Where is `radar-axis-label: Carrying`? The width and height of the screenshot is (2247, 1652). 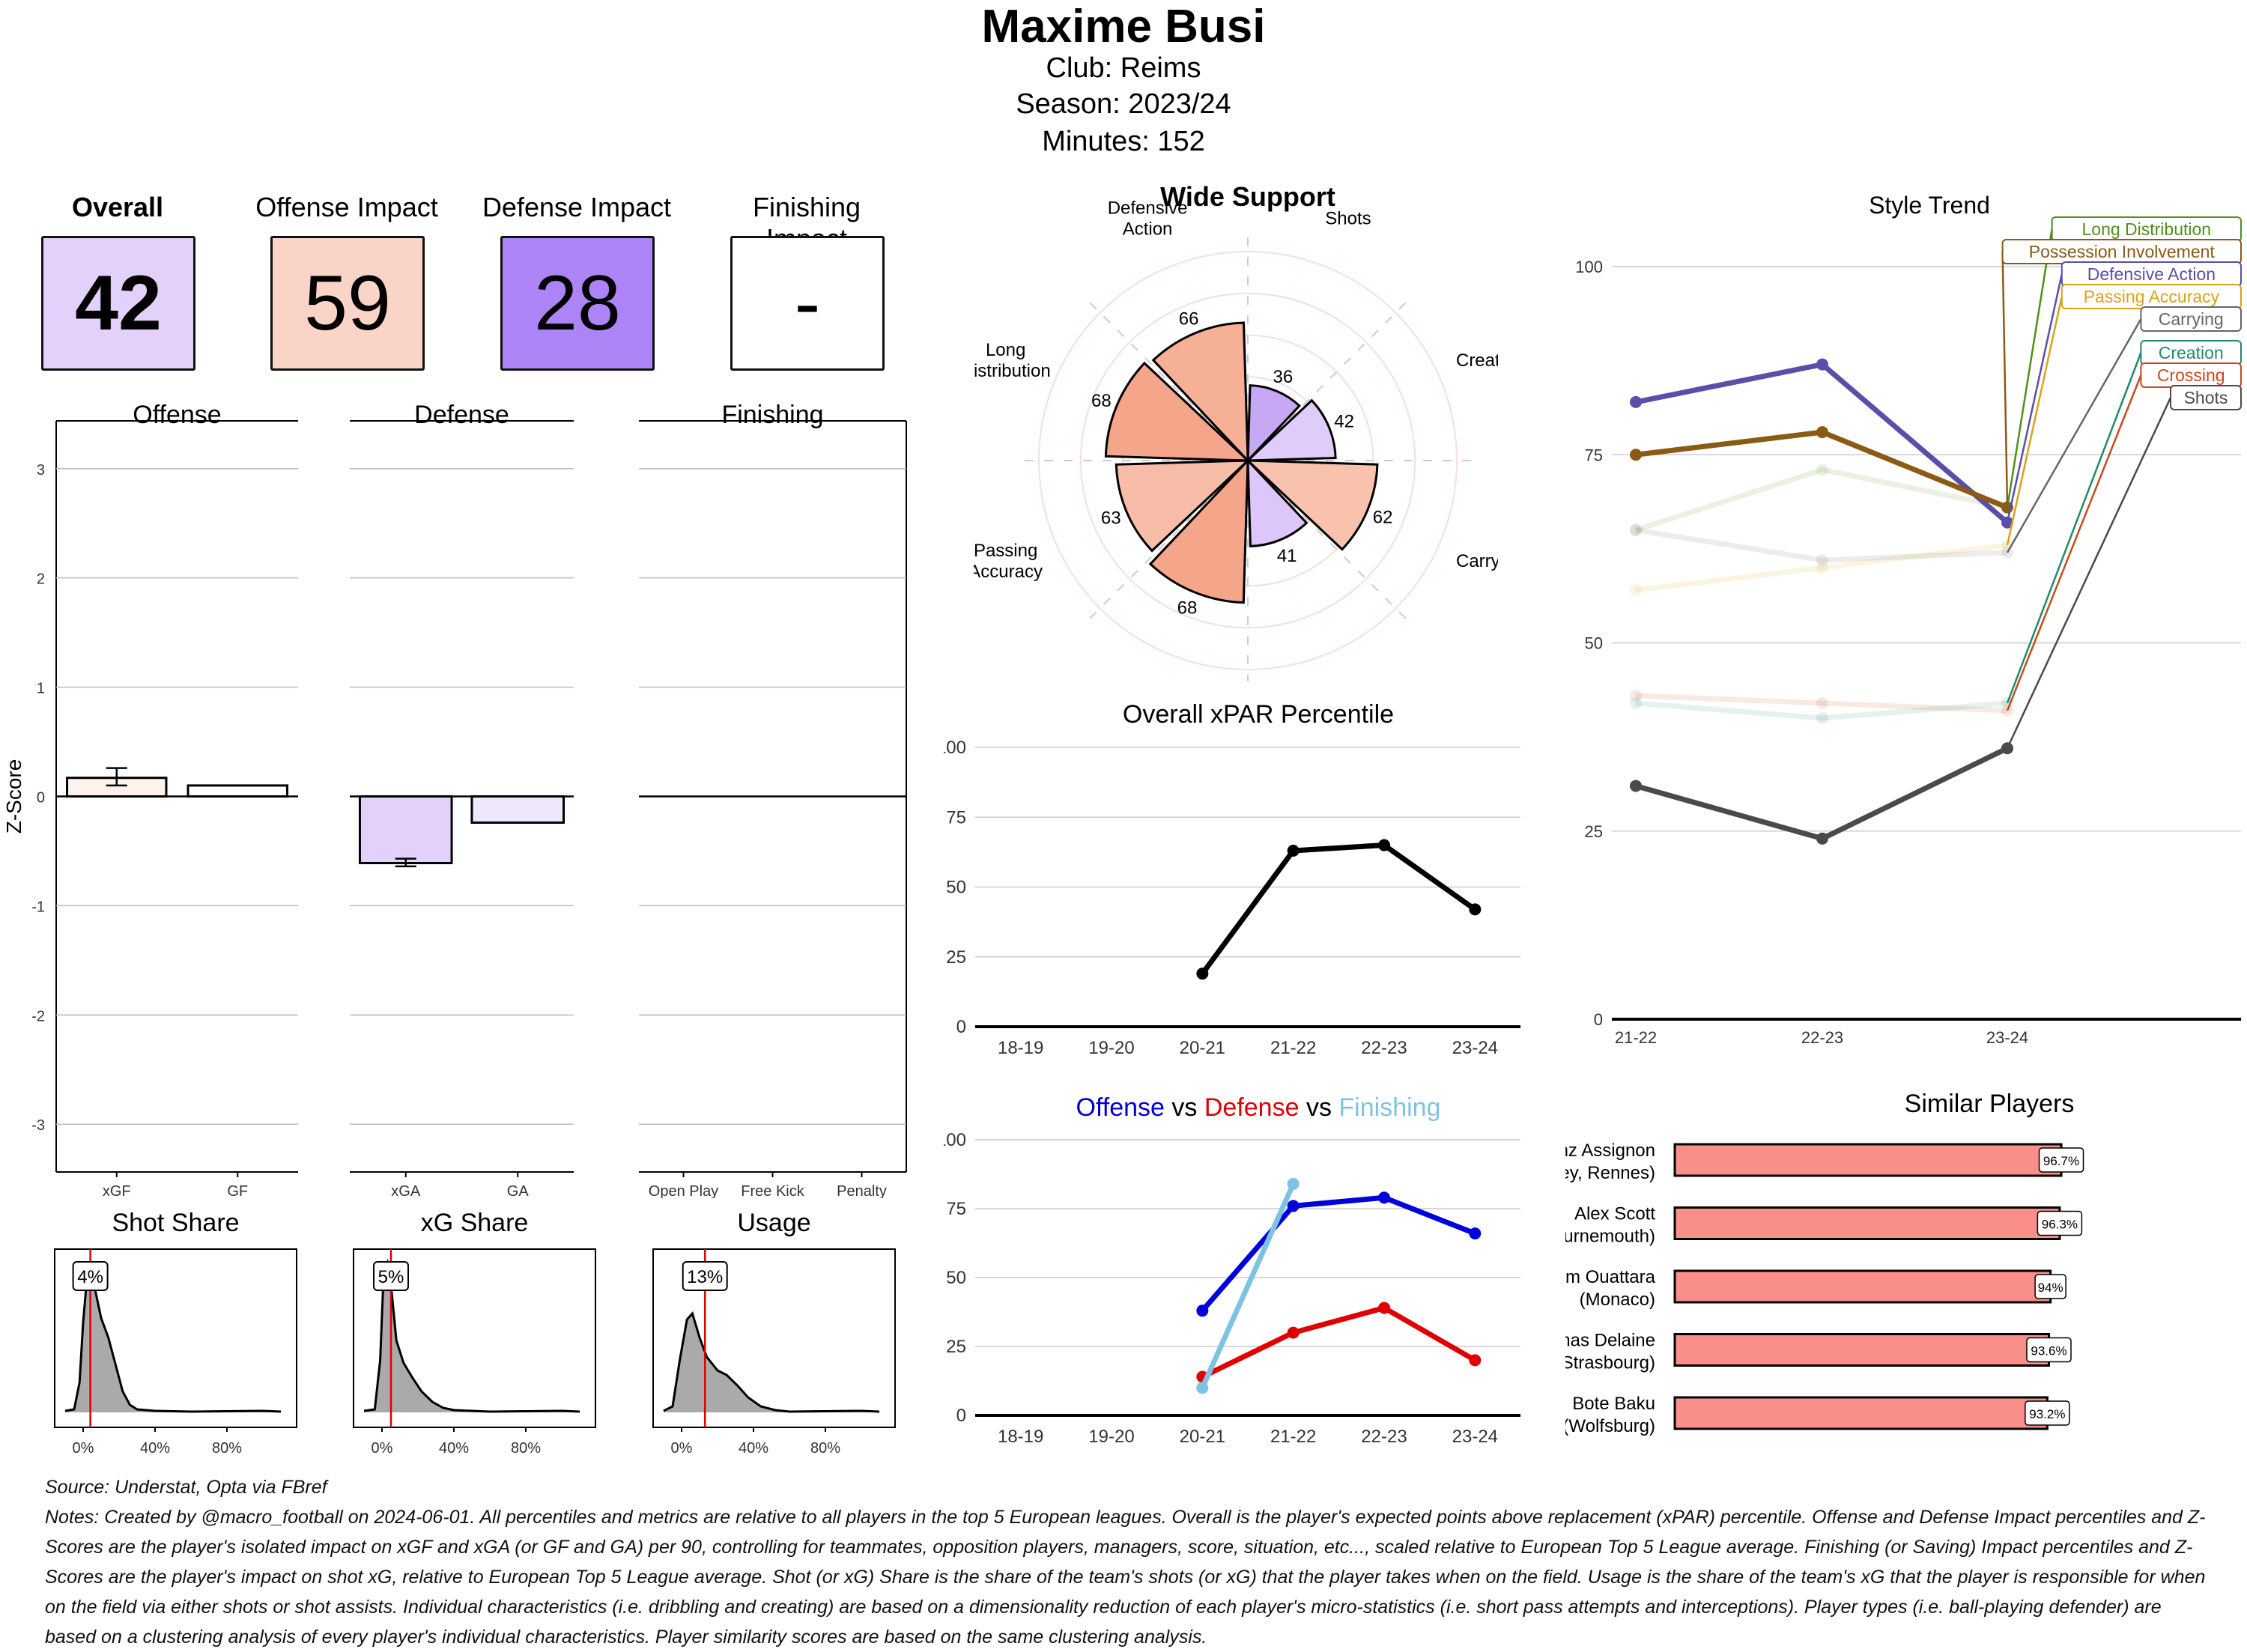
radar-axis-label: Carrying is located at coordinates (1477, 561).